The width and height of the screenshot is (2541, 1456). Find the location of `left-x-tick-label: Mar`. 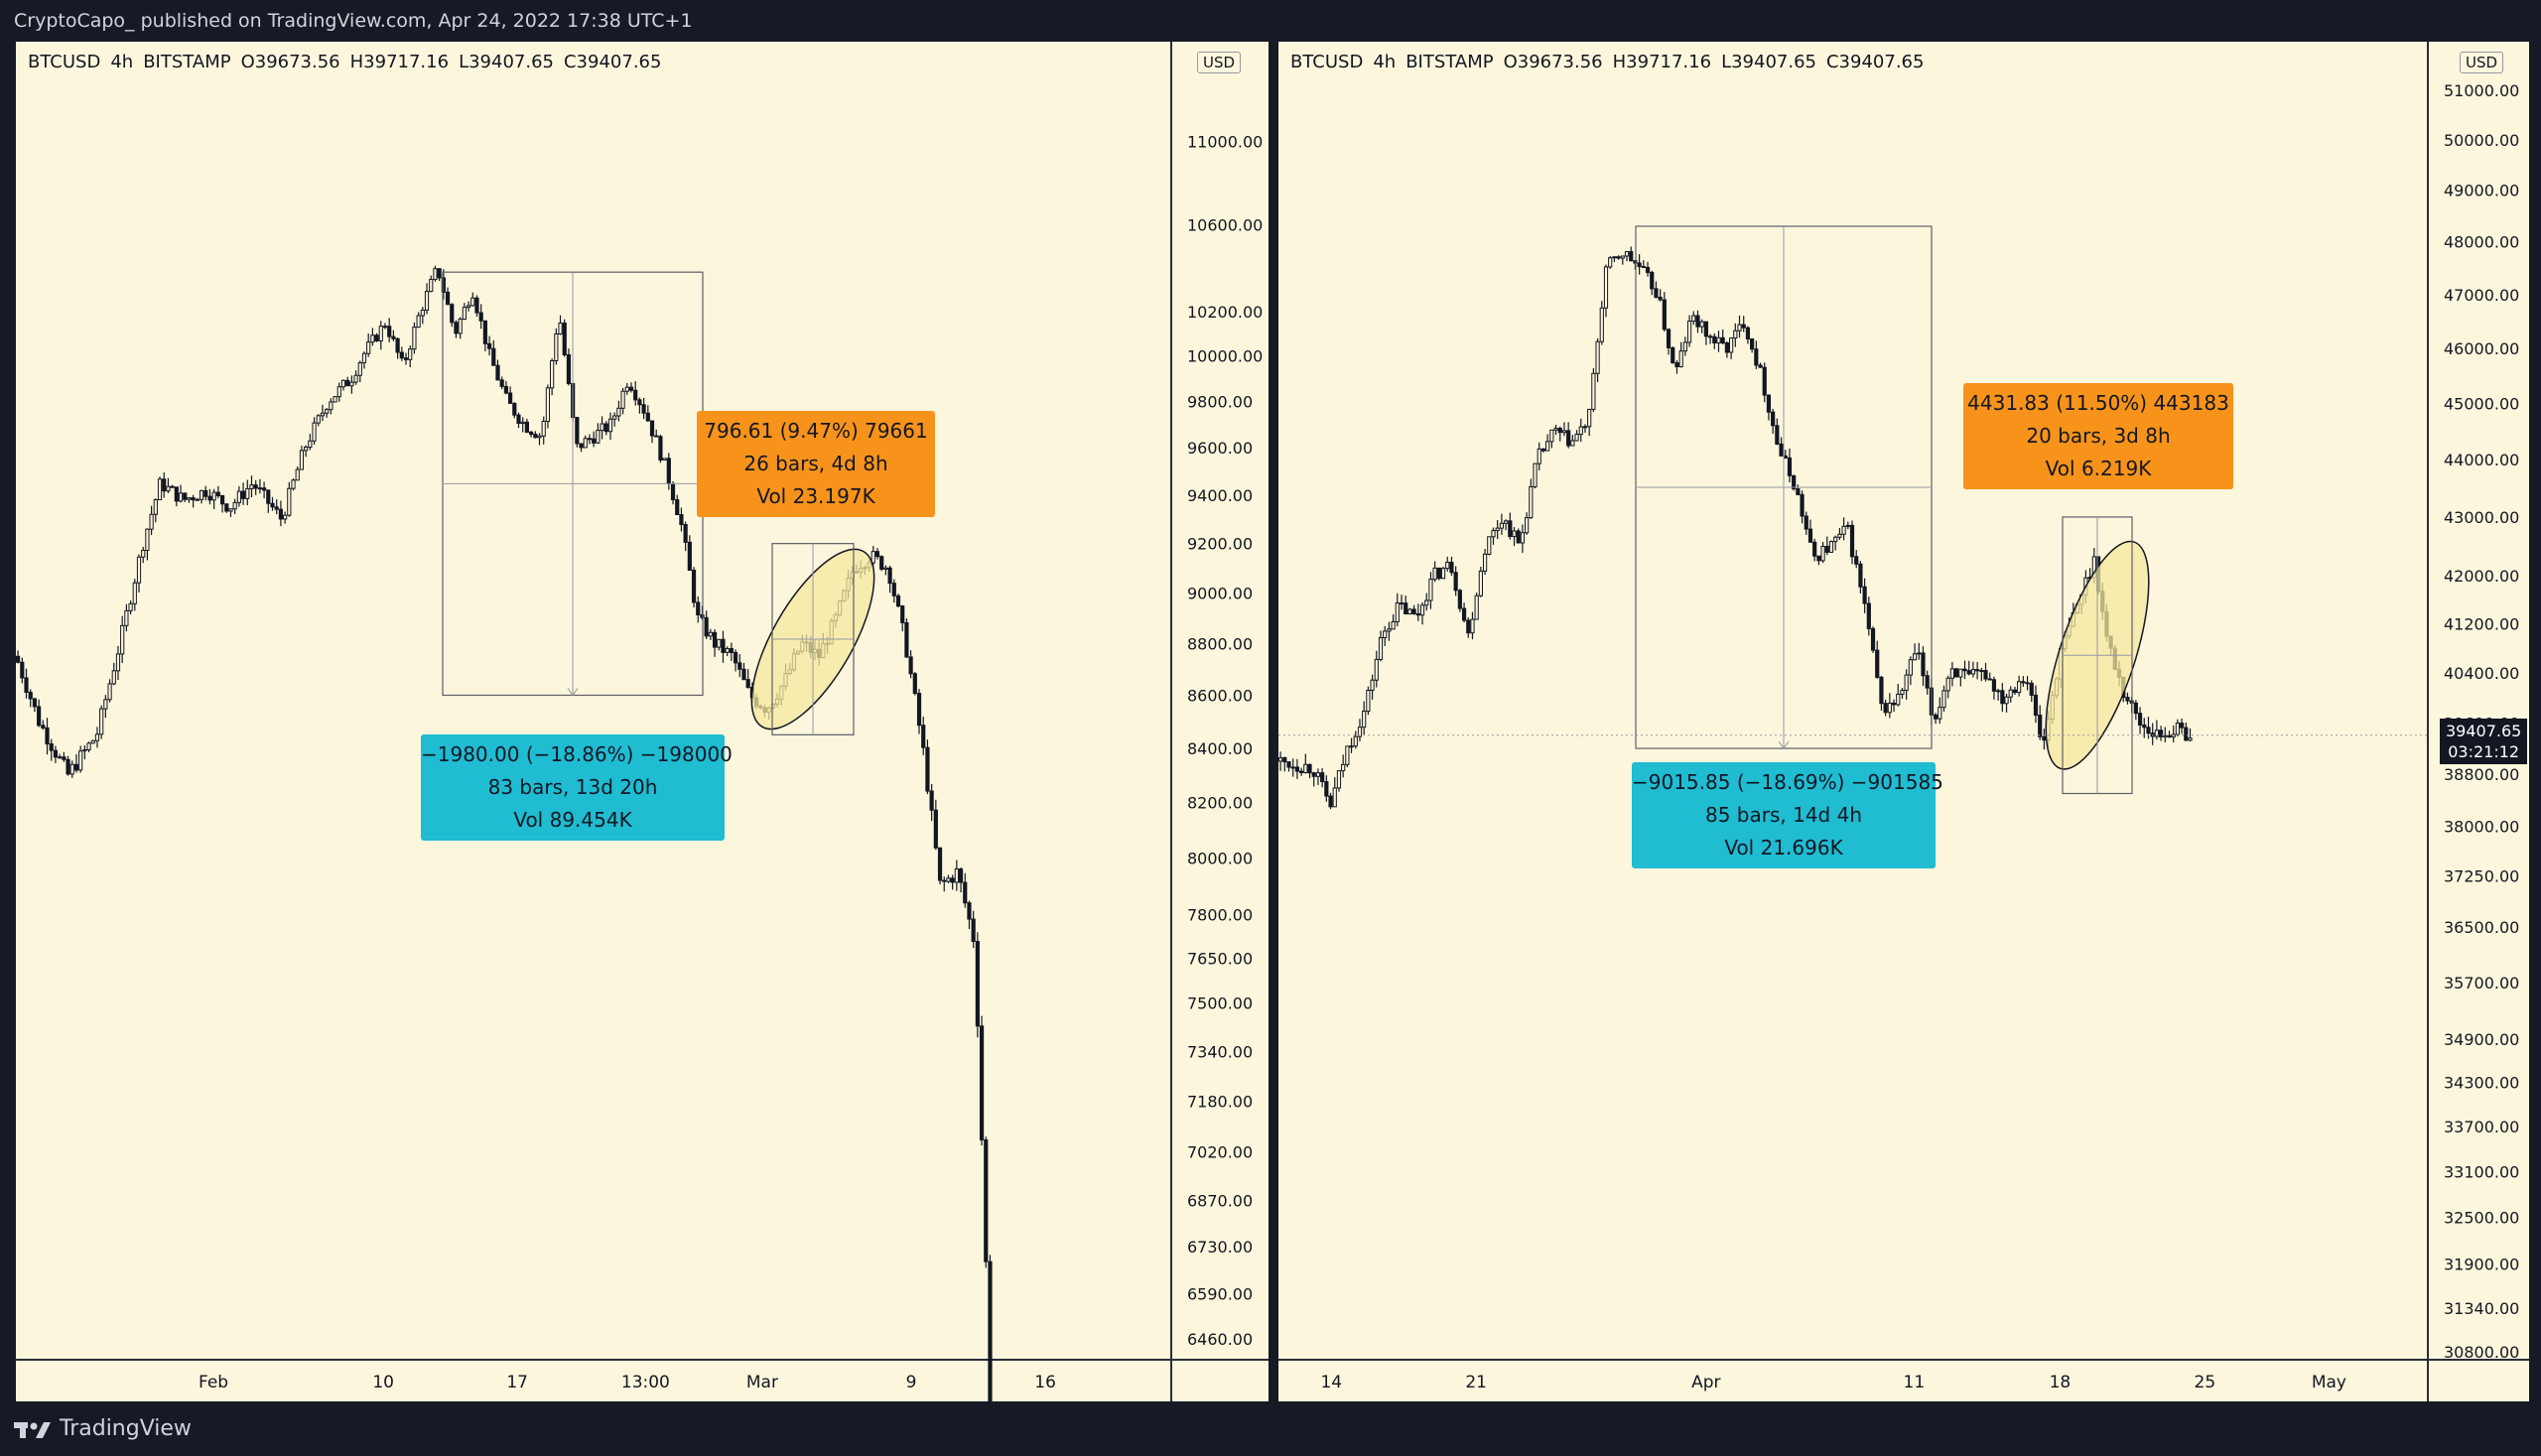

left-x-tick-label: Mar is located at coordinates (762, 1382).